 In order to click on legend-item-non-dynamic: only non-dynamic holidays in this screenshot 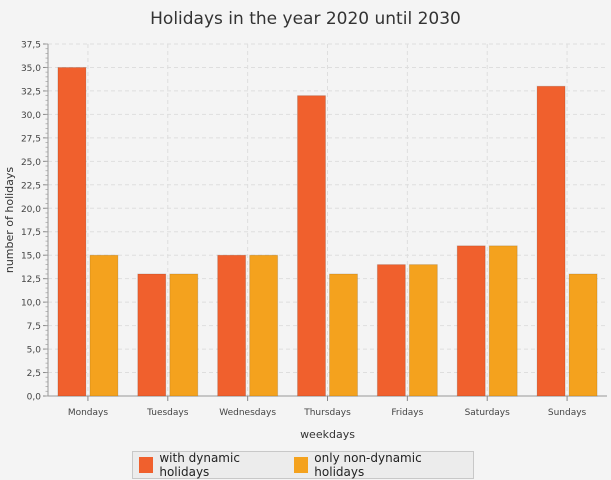, I will do `click(376, 465)`.